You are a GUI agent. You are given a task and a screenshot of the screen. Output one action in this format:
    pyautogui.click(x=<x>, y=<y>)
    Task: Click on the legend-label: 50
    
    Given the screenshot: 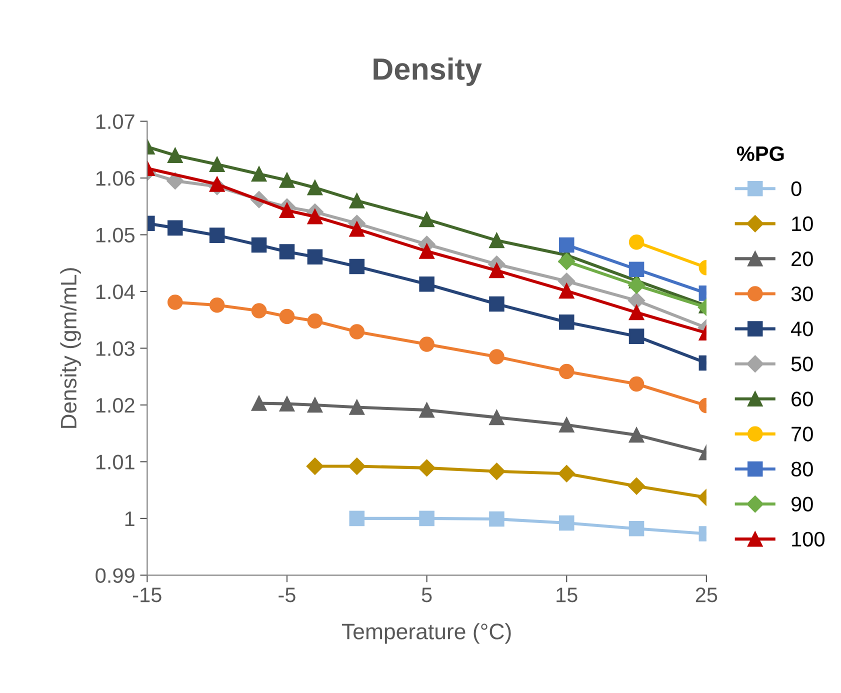 What is the action you would take?
    pyautogui.click(x=802, y=364)
    